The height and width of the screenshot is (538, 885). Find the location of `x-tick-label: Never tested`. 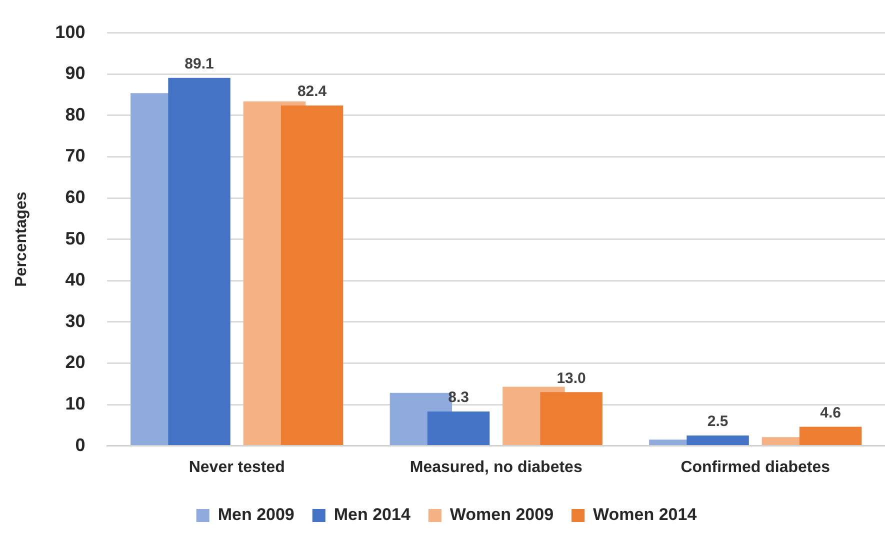

x-tick-label: Never tested is located at coordinates (236, 467).